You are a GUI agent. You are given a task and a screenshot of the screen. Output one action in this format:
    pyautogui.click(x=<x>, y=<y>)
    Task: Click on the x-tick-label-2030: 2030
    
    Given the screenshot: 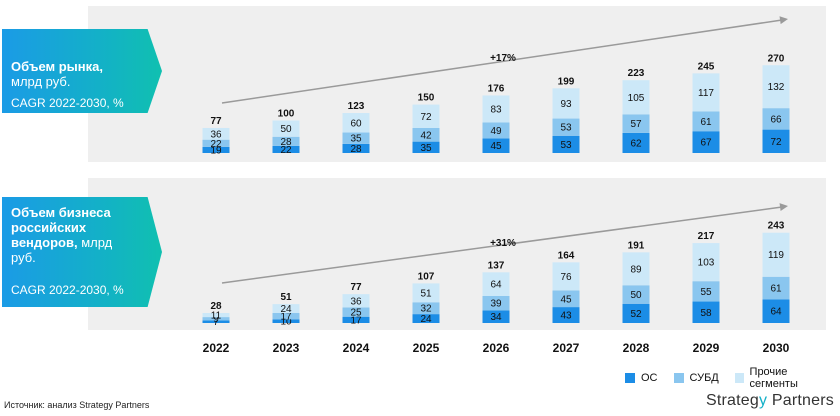 What is the action you would take?
    pyautogui.click(x=776, y=348)
    